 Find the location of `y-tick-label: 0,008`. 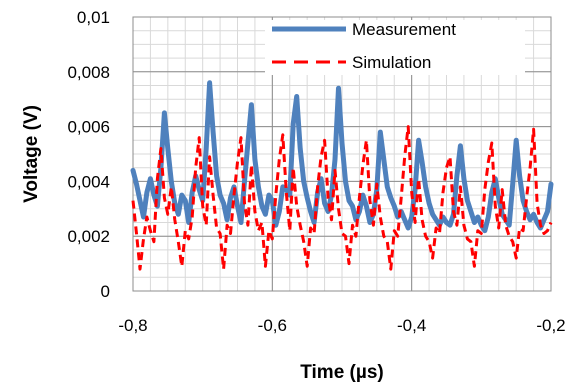

y-tick-label: 0,008 is located at coordinates (88, 72).